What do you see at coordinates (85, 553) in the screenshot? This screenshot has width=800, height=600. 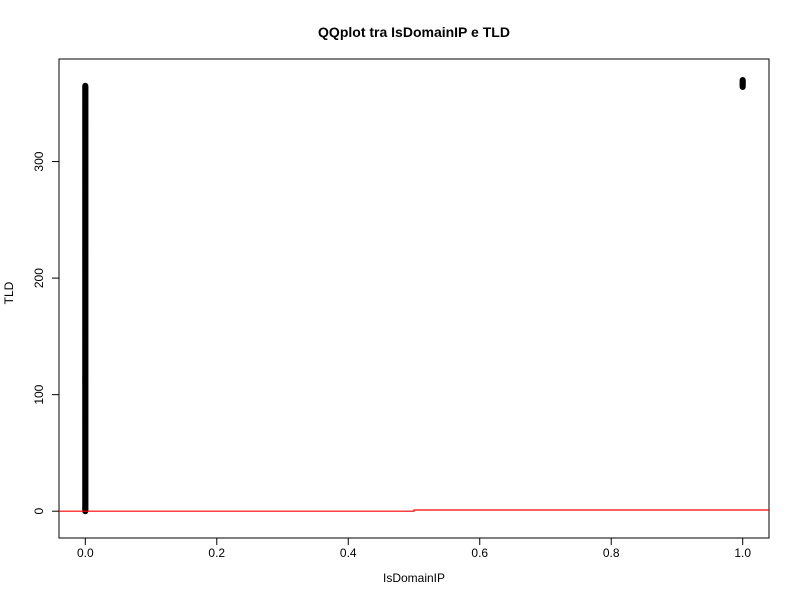 I see `x-tick-label: 0.0` at bounding box center [85, 553].